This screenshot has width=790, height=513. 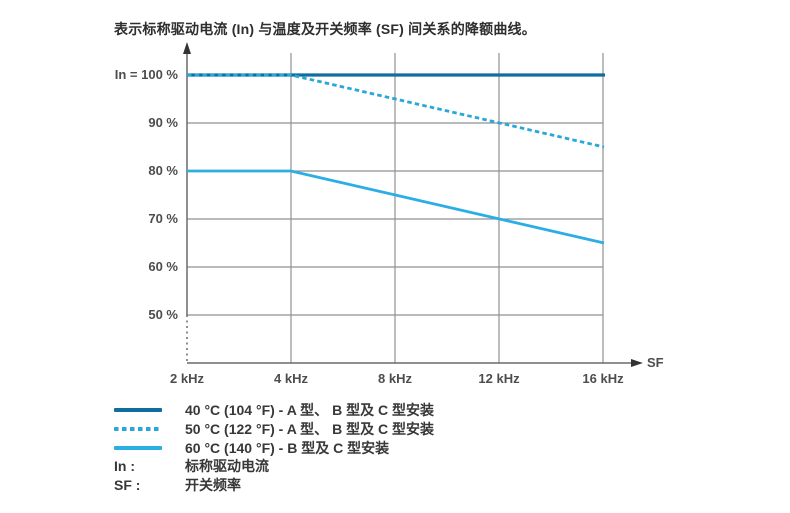 I want to click on legend-swatch-50c-dashed-icon, so click(x=138, y=429).